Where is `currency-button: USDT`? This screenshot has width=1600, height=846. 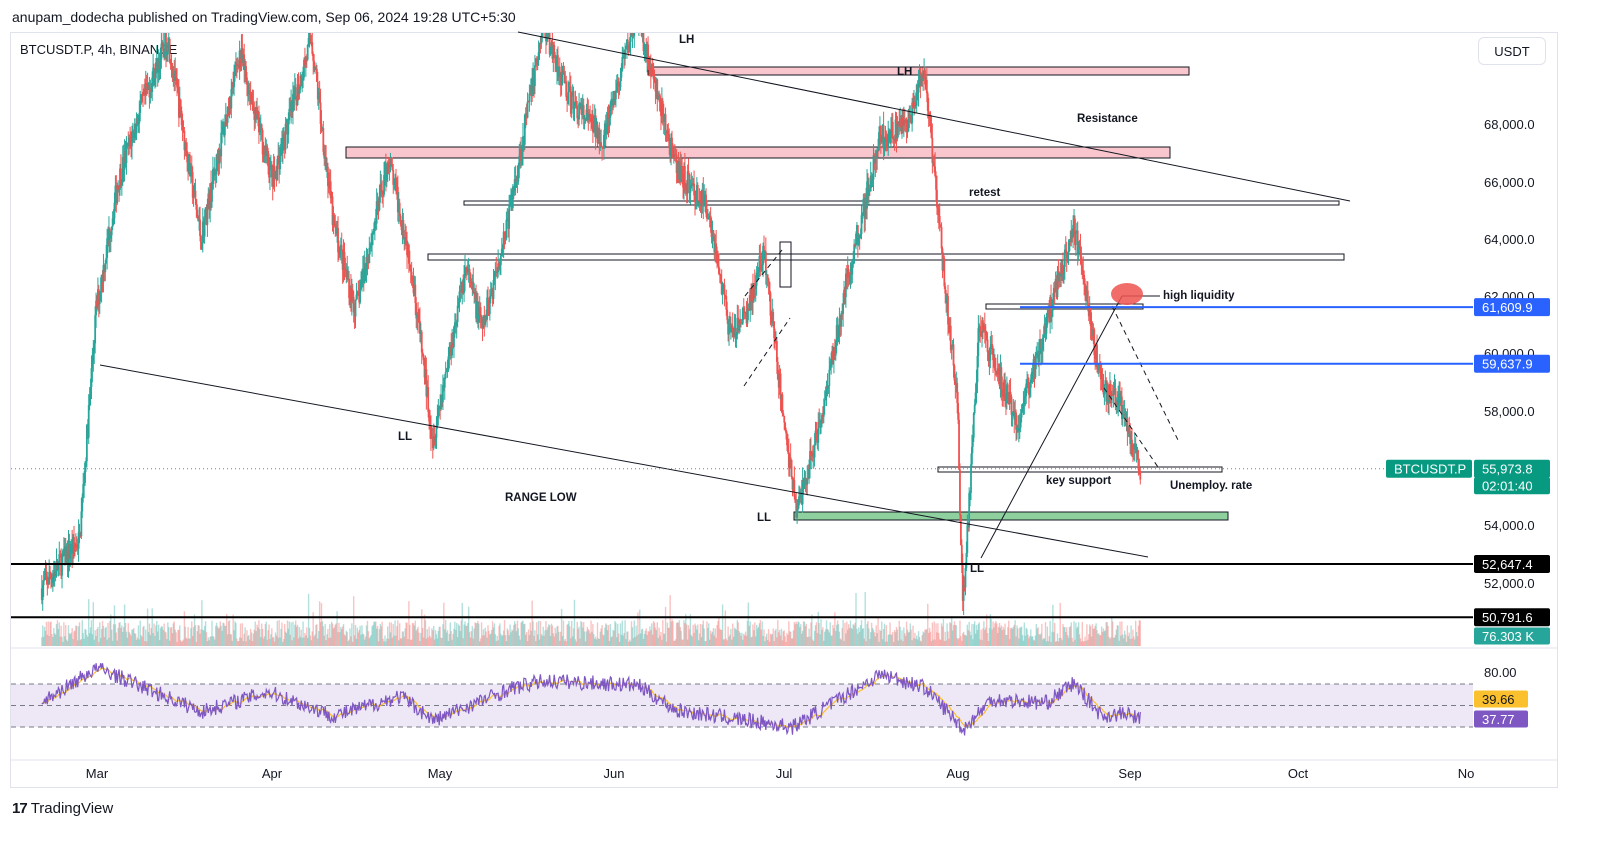 currency-button: USDT is located at coordinates (1512, 51).